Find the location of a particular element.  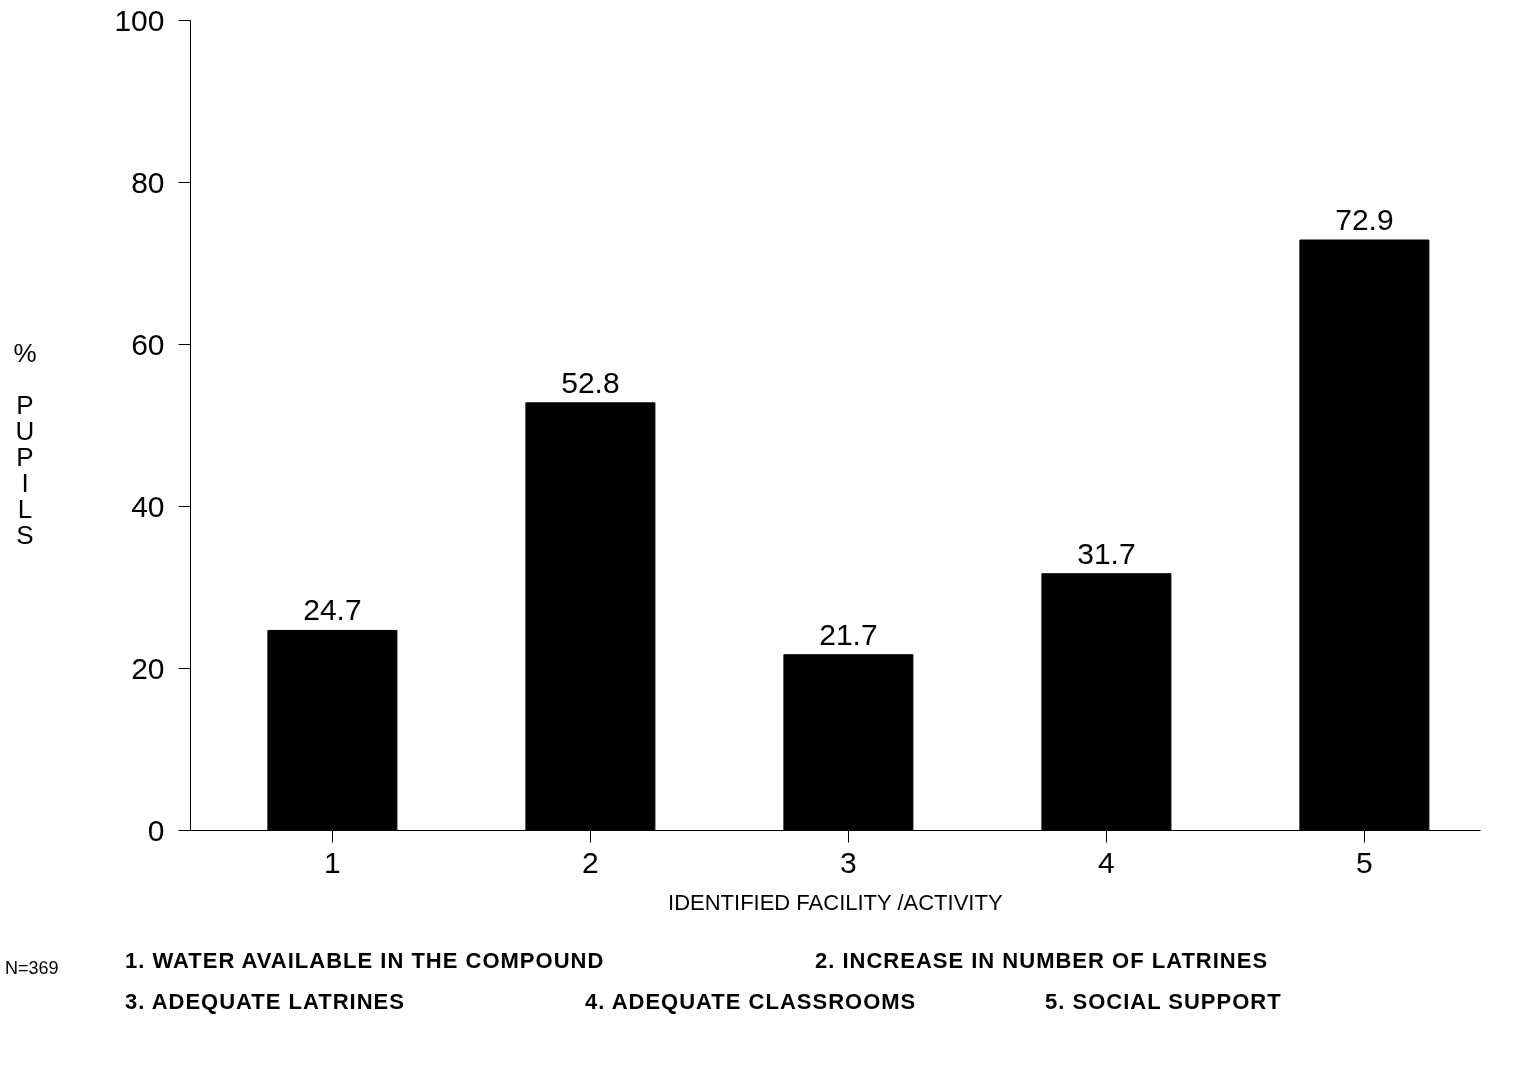

x-tick-label: 4 is located at coordinates (1106, 862).